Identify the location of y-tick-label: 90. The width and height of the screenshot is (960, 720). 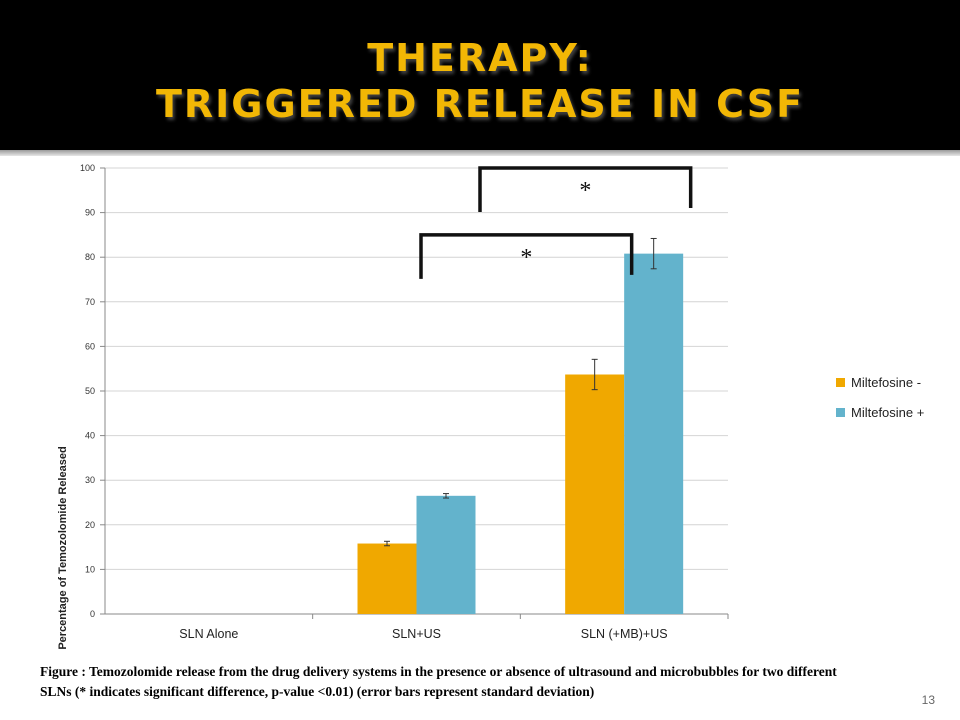
(90, 213).